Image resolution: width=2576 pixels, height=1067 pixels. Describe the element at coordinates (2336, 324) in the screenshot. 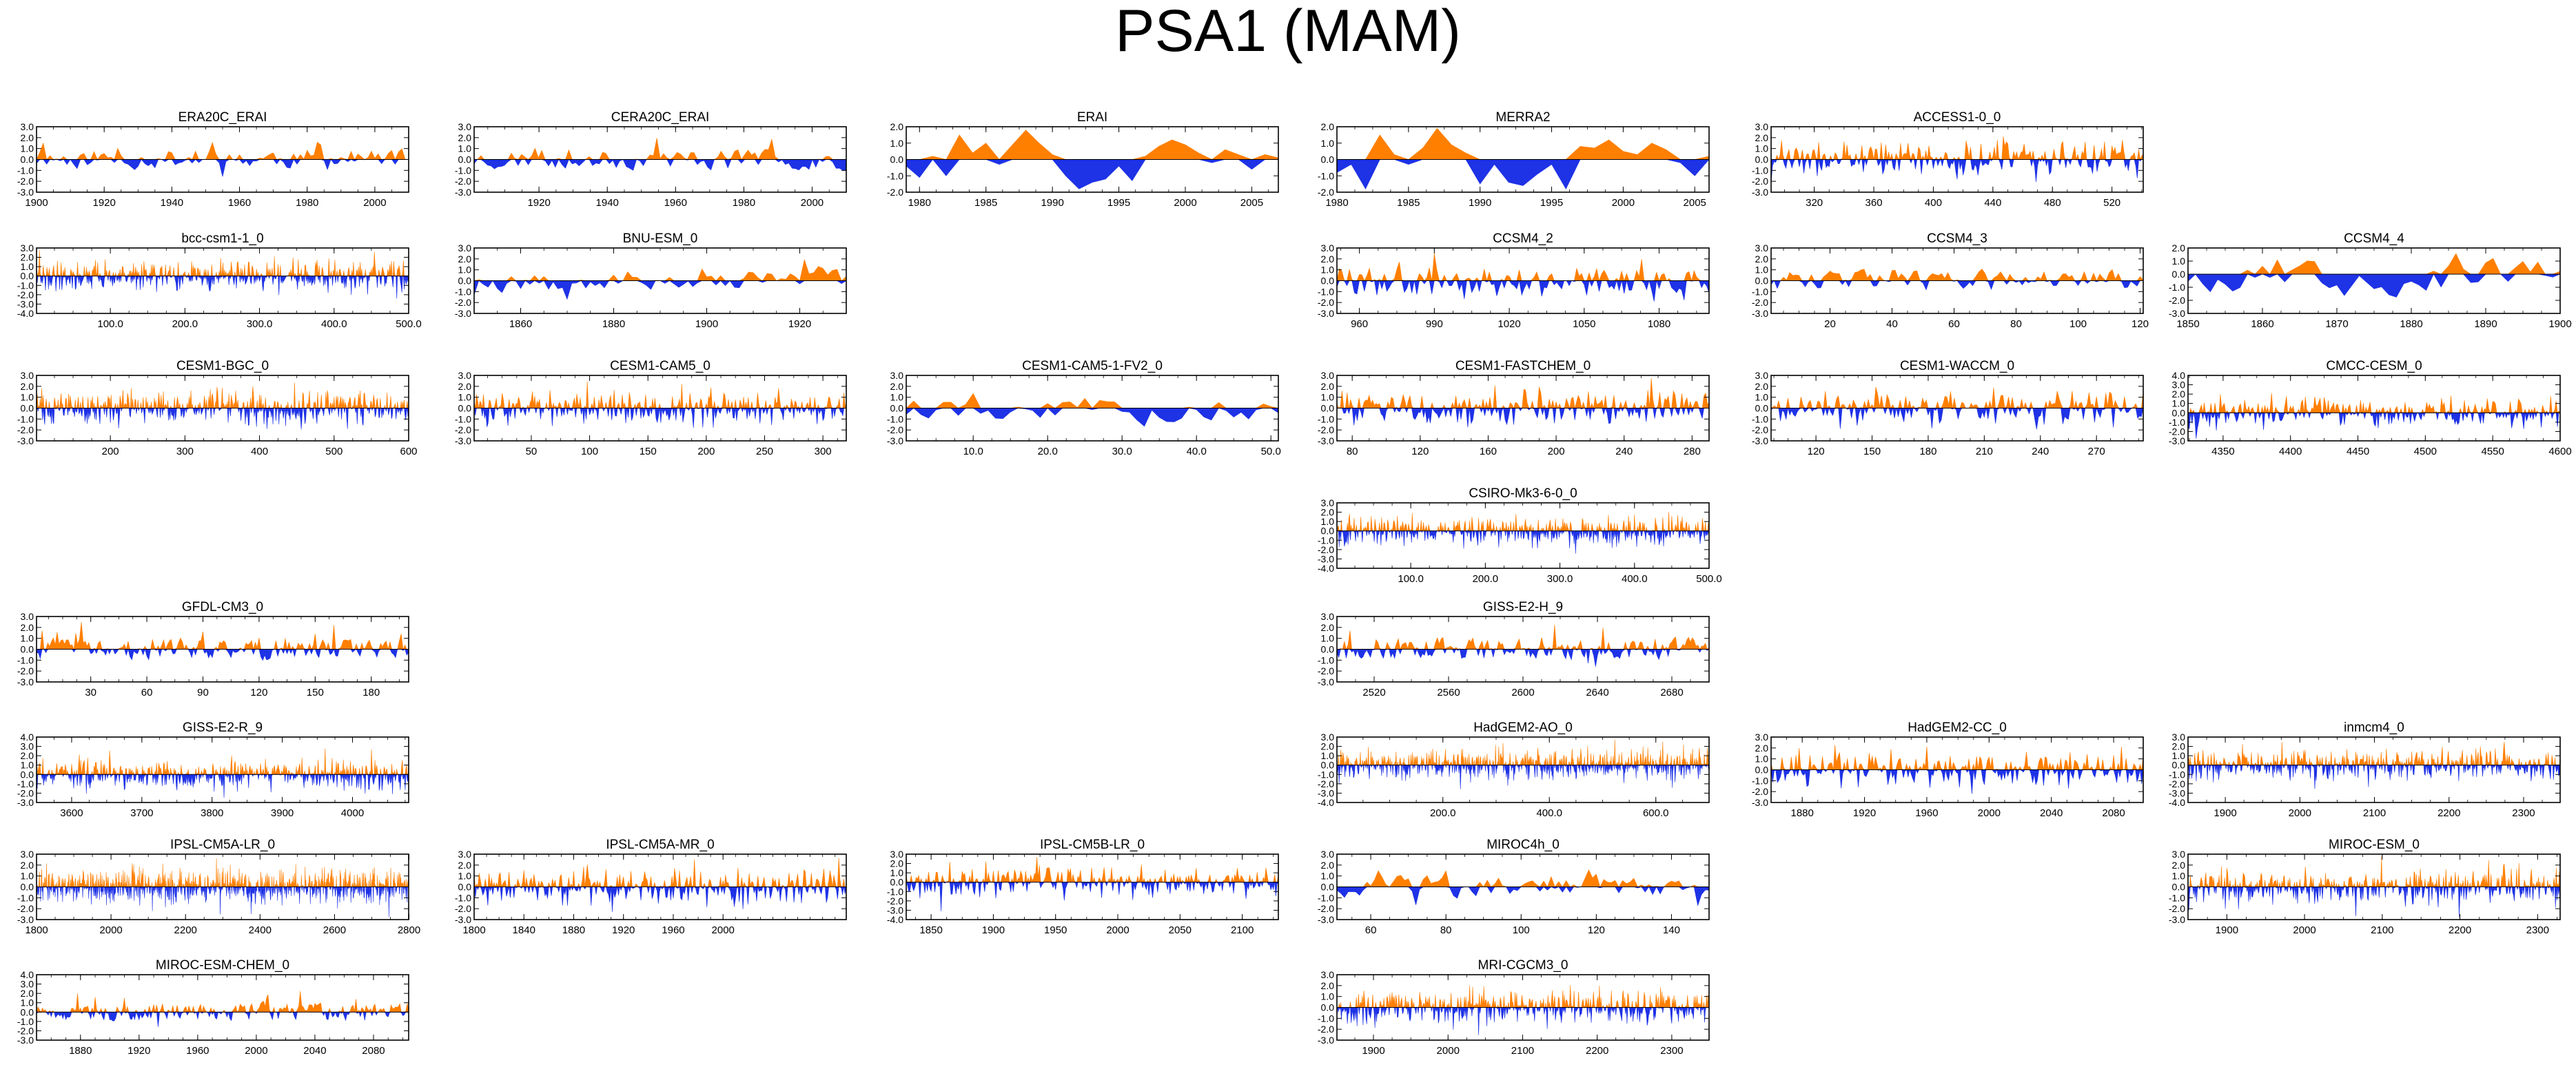

I see `x-tick-label: 1870` at that location.